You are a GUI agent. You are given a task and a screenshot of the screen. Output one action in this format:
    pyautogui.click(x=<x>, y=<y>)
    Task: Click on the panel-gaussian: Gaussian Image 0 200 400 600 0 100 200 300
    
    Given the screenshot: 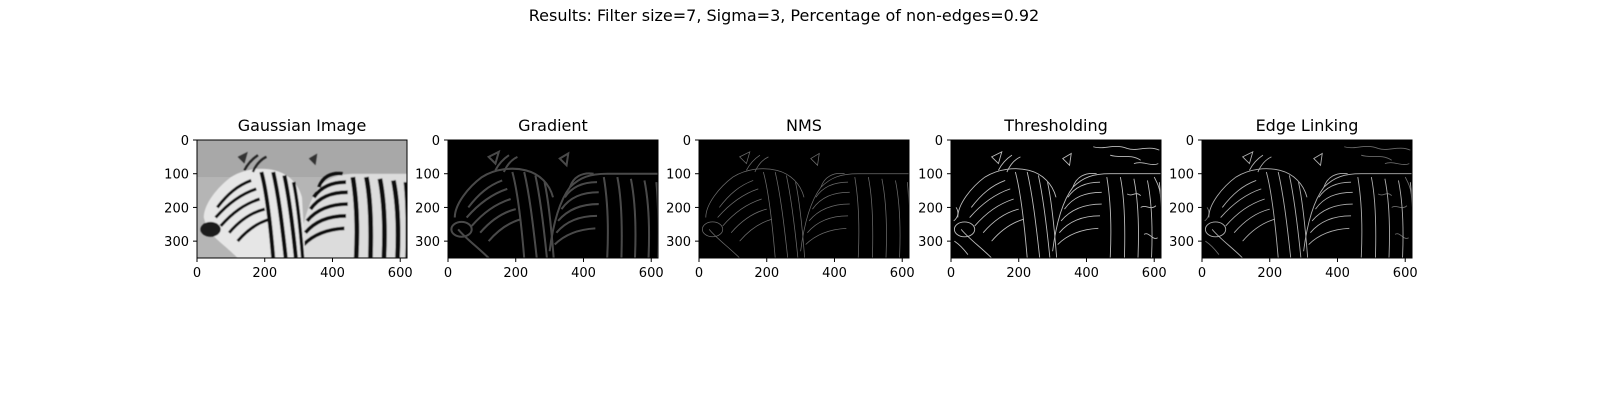 What is the action you would take?
    pyautogui.click(x=288, y=198)
    